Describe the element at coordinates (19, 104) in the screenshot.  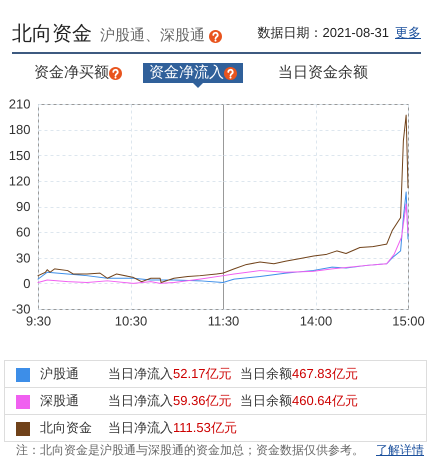
I see `y-tick-label: 210` at that location.